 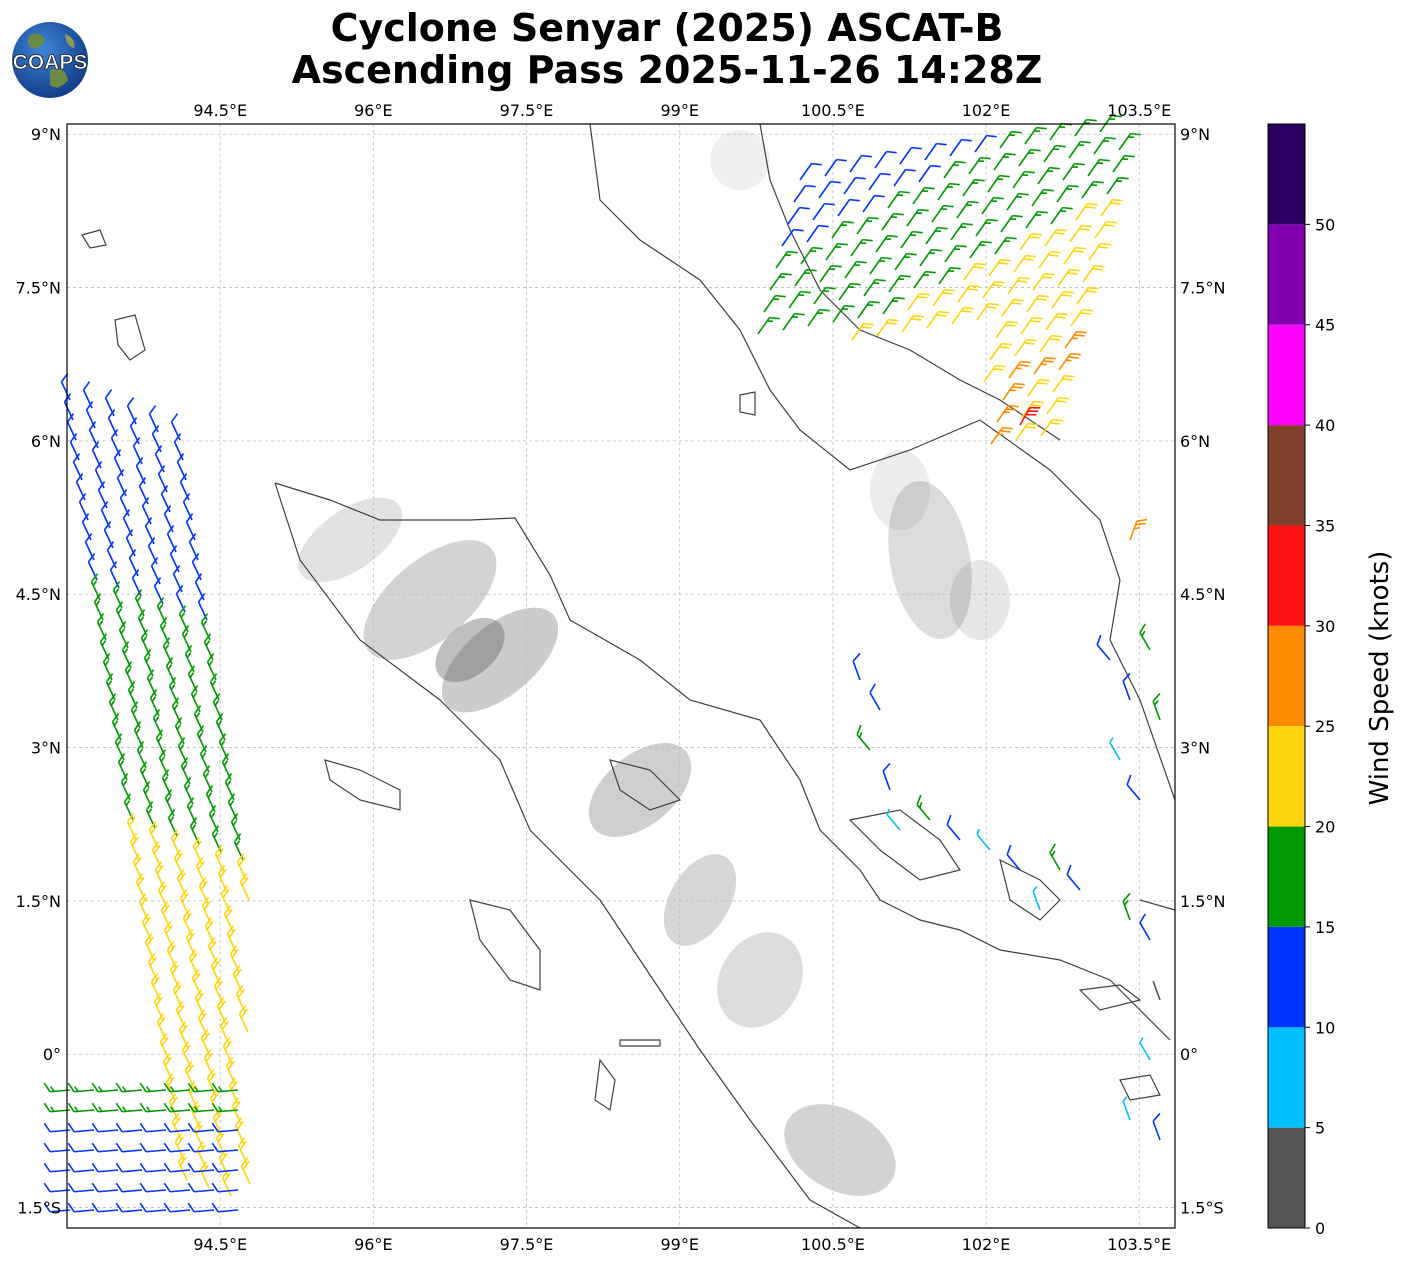 I want to click on lat-tick-label-right: 3°N, so click(x=1195, y=748).